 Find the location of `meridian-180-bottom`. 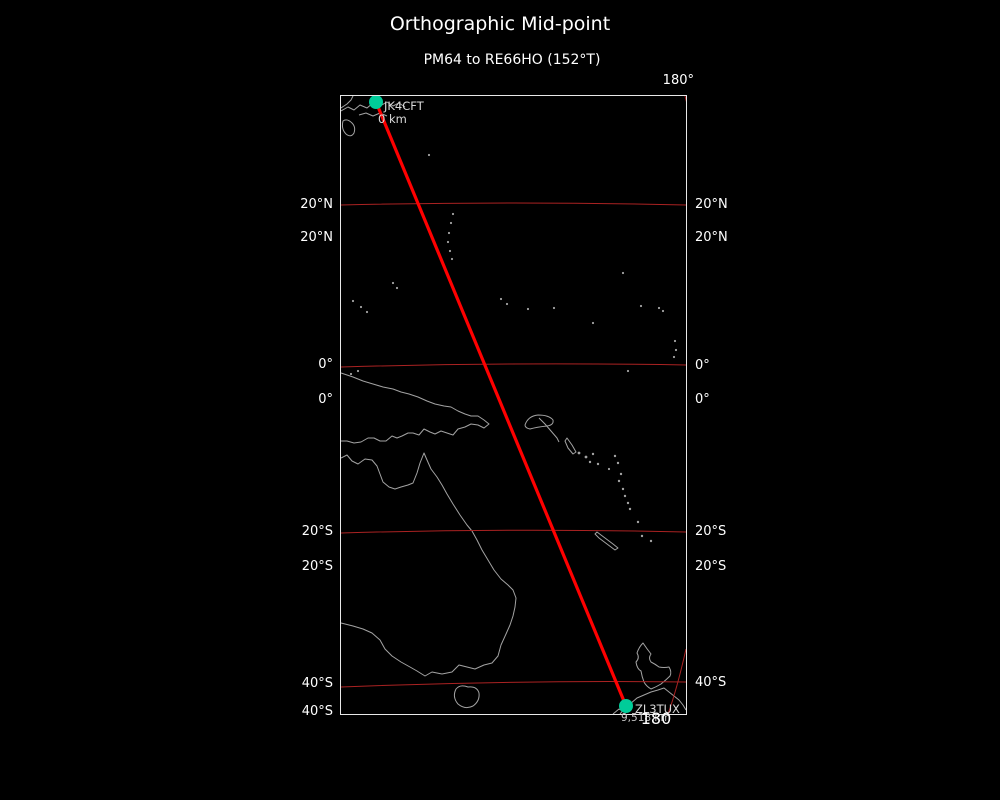

meridian-180-bottom is located at coordinates (676, 681).